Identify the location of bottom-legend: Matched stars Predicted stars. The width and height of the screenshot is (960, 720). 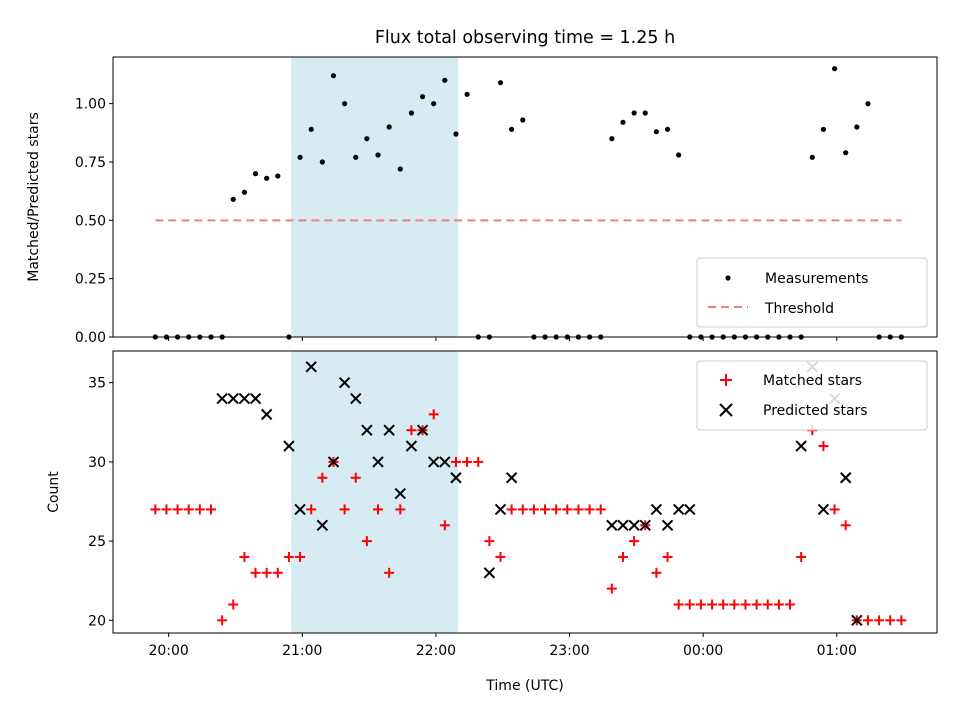
(812, 395).